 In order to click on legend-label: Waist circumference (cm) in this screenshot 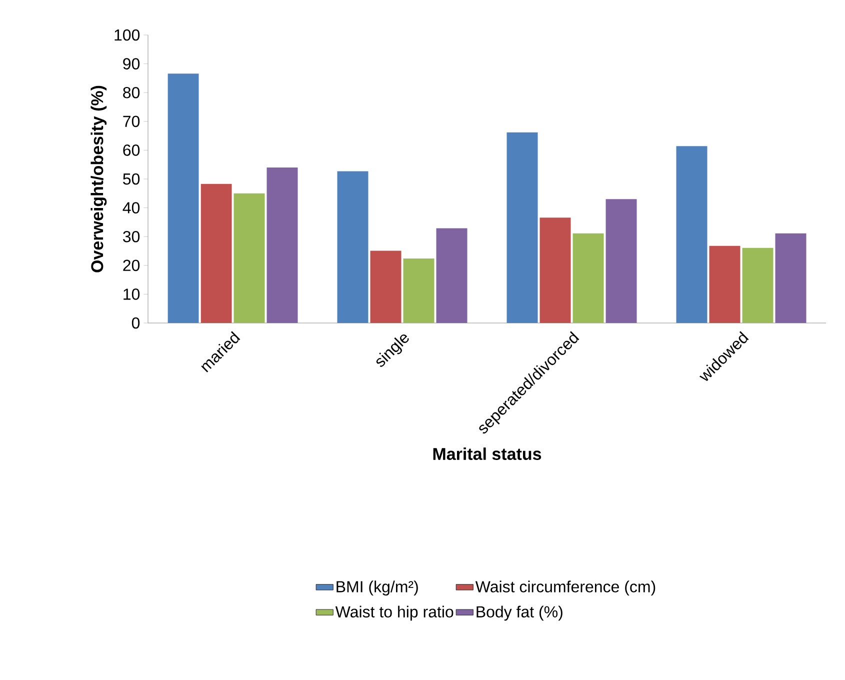, I will do `click(565, 588)`.